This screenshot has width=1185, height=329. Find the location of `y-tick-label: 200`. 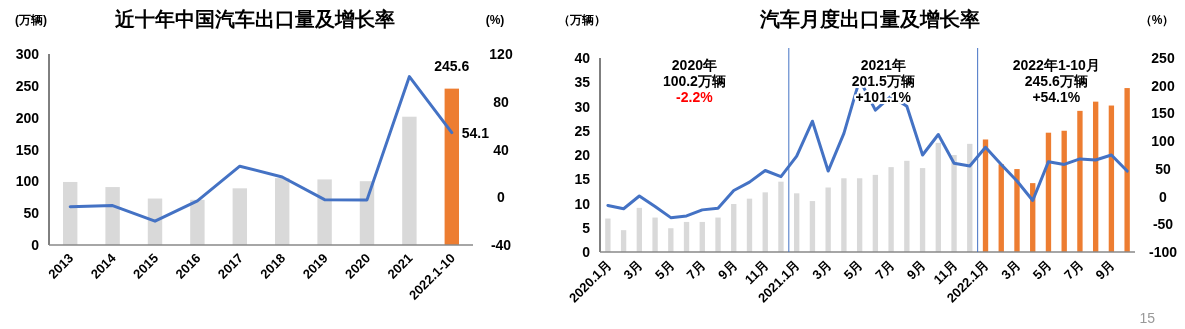

y-tick-label: 200 is located at coordinates (27, 117).